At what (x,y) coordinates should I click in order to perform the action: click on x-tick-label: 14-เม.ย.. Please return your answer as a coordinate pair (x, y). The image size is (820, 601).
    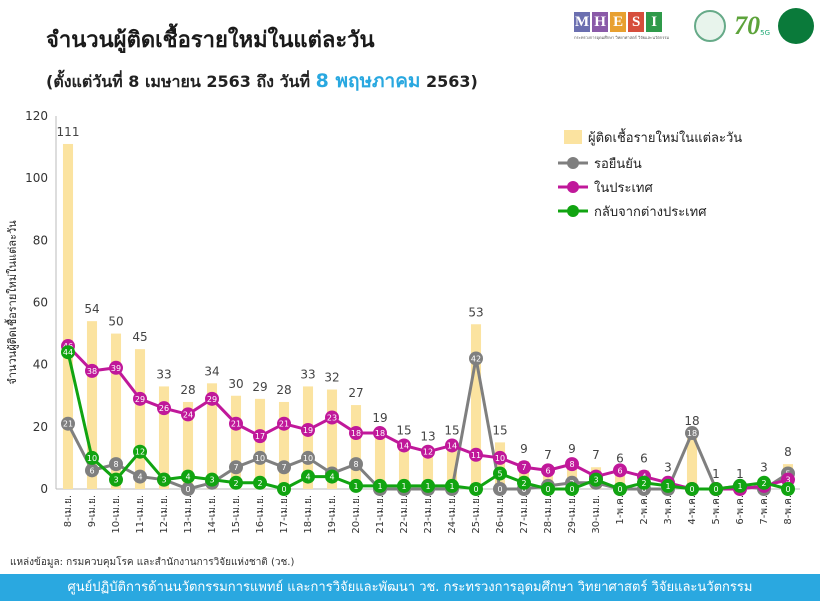
    Looking at the image, I should click on (212, 514).